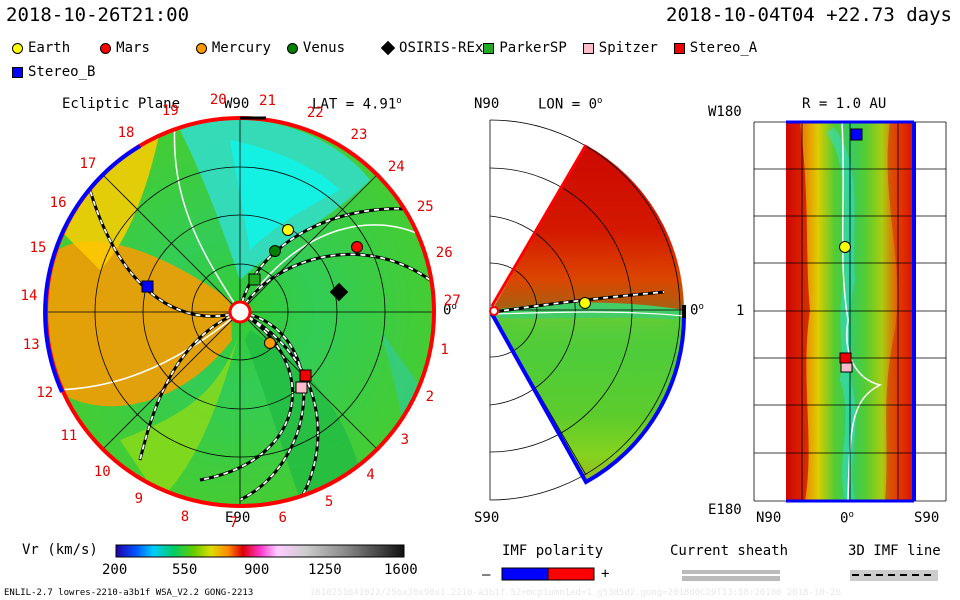 This screenshot has height=600, width=960. What do you see at coordinates (845, 358) in the screenshot?
I see `radius-stereo-a-marker` at bounding box center [845, 358].